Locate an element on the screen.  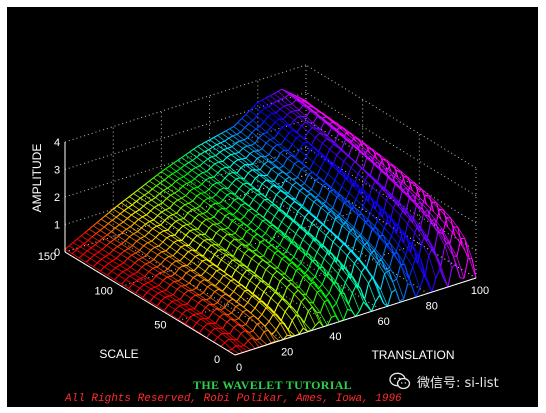
y-tick-label: 0 is located at coordinates (217, 360).